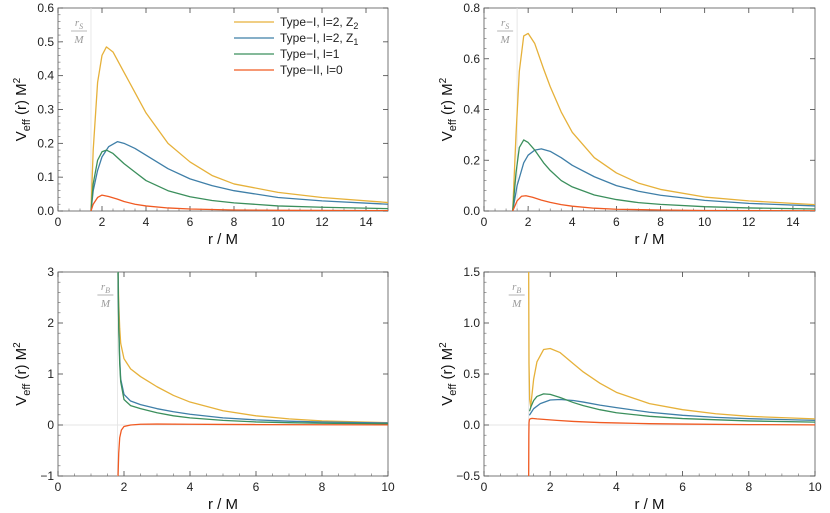  What do you see at coordinates (47, 476) in the screenshot?
I see `y-tick-label: −1` at bounding box center [47, 476].